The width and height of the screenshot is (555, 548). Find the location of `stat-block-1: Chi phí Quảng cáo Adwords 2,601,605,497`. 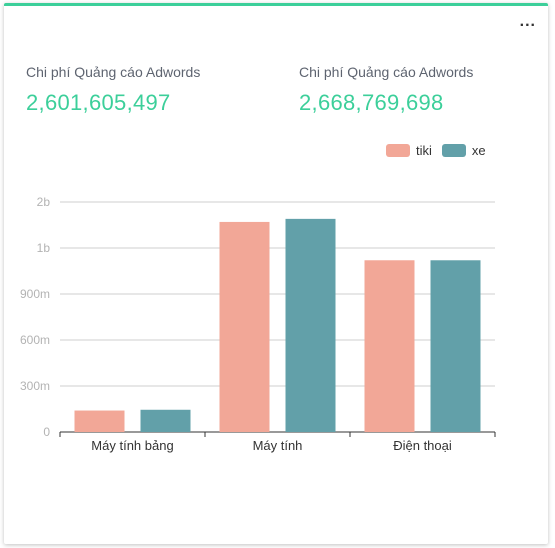

stat-block-1: Chi phí Quảng cáo Adwords 2,601,605,497 is located at coordinates (113, 90).